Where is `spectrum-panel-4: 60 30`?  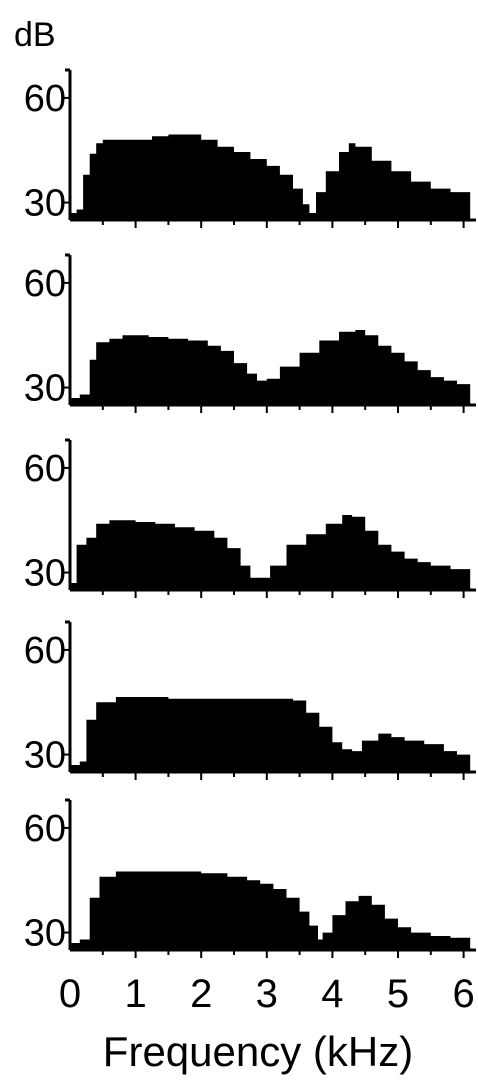 spectrum-panel-4: 60 30 is located at coordinates (250, 700).